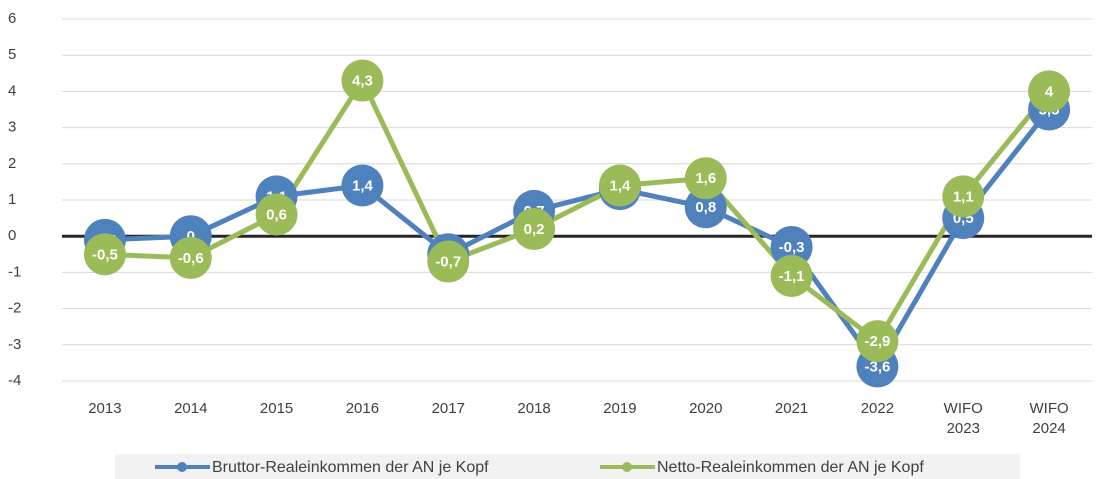 The image size is (1109, 479). I want to click on y-tick-label: -3, so click(14, 344).